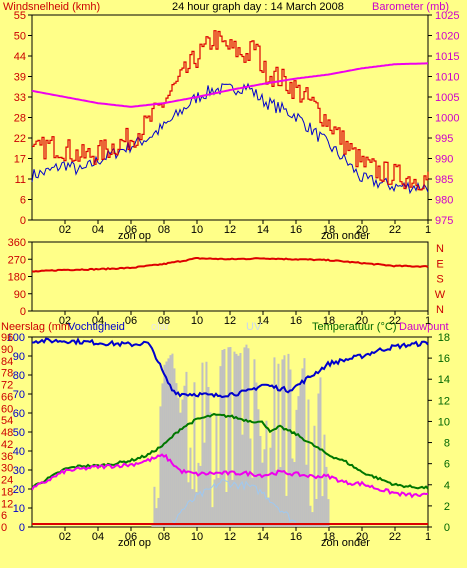  What do you see at coordinates (197, 230) in the screenshot?
I see `wind-x-tick-label: 10` at bounding box center [197, 230].